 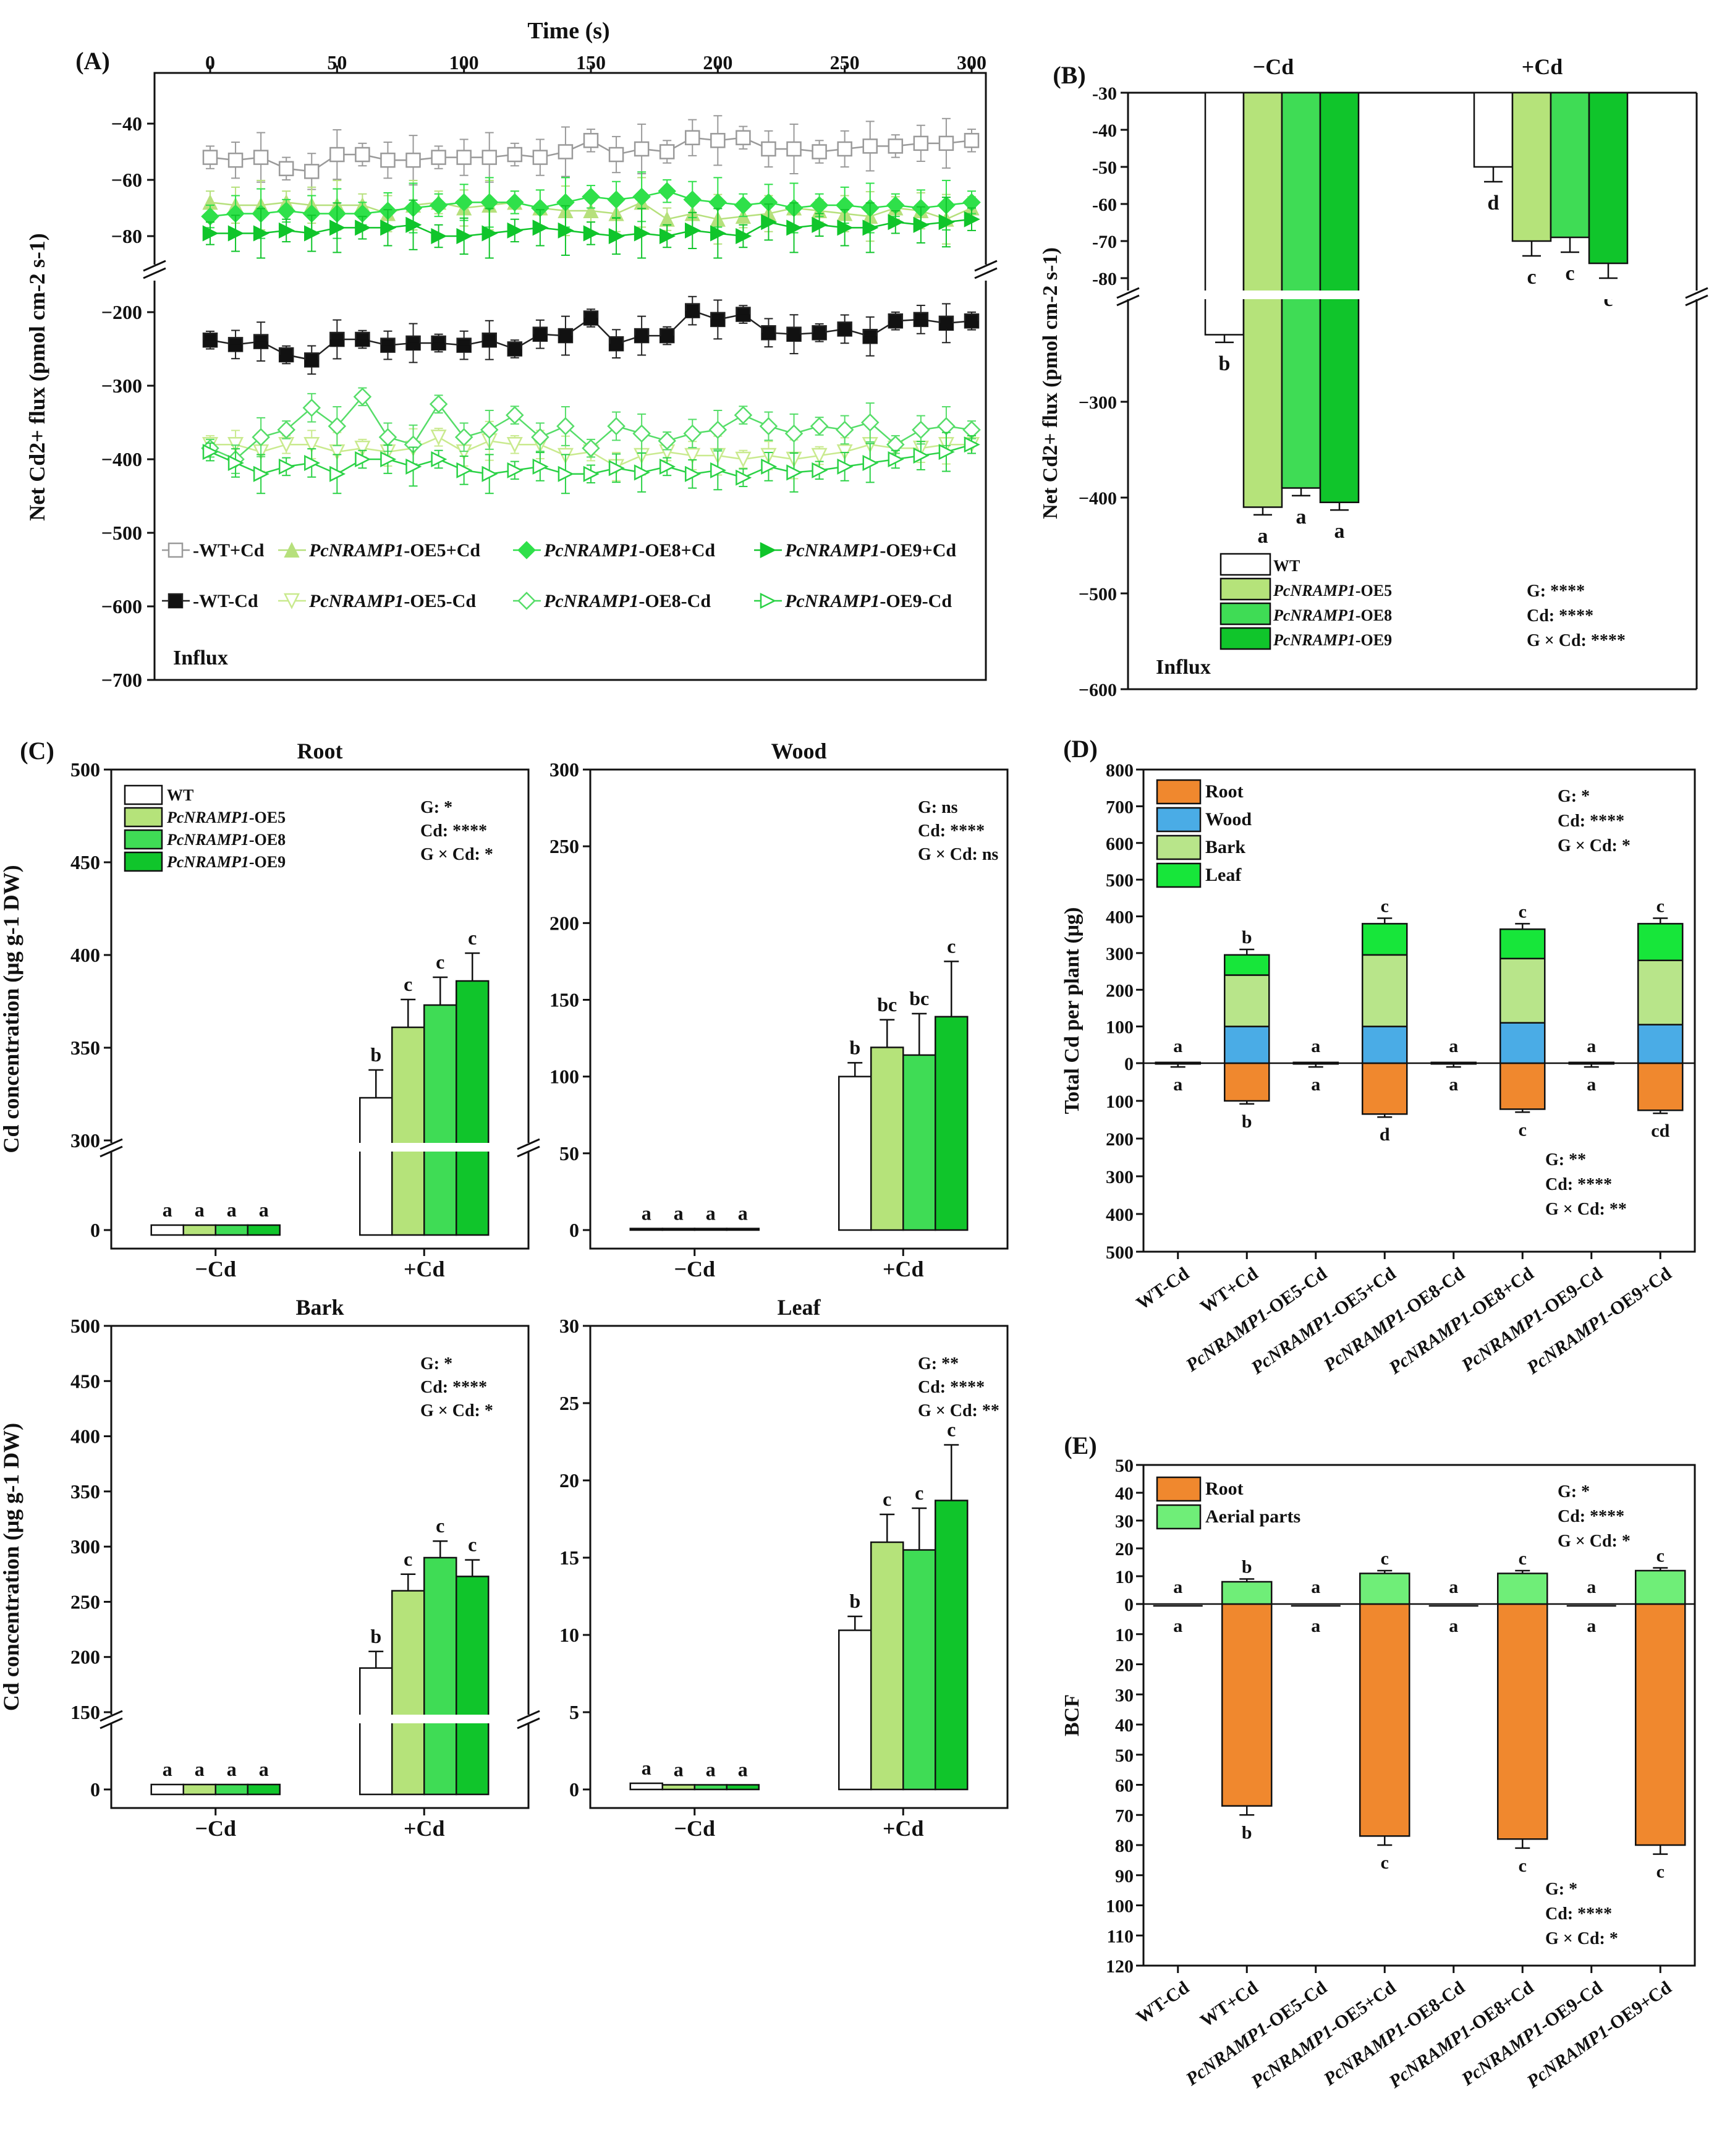 What do you see at coordinates (121, 386) in the screenshot?
I see `y-tick-label: −300` at bounding box center [121, 386].